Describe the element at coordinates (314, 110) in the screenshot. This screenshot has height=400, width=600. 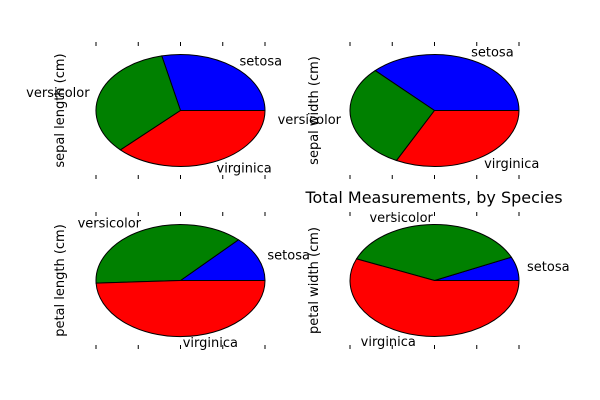
I see `y-axis-label: sepal width (cm)` at that location.